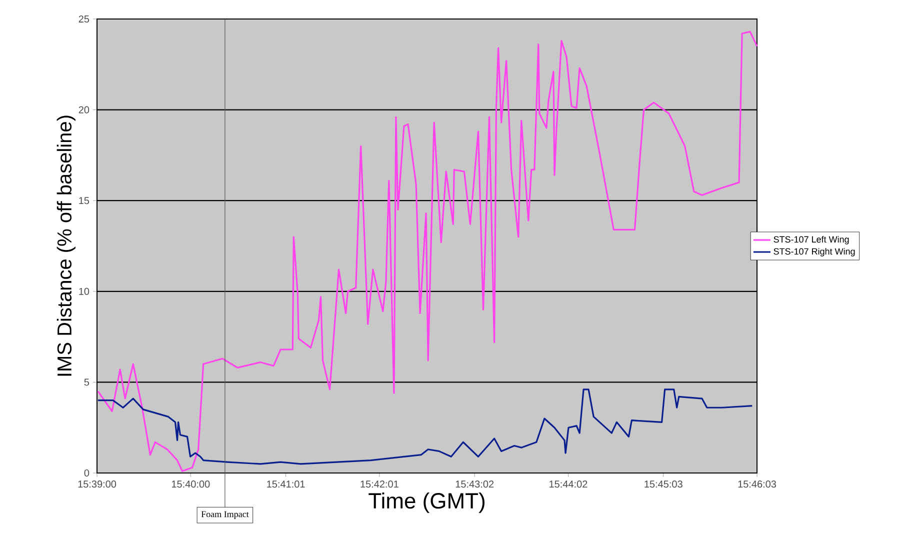 The height and width of the screenshot is (544, 907). I want to click on x-tick-label: 15:42:01, so click(379, 484).